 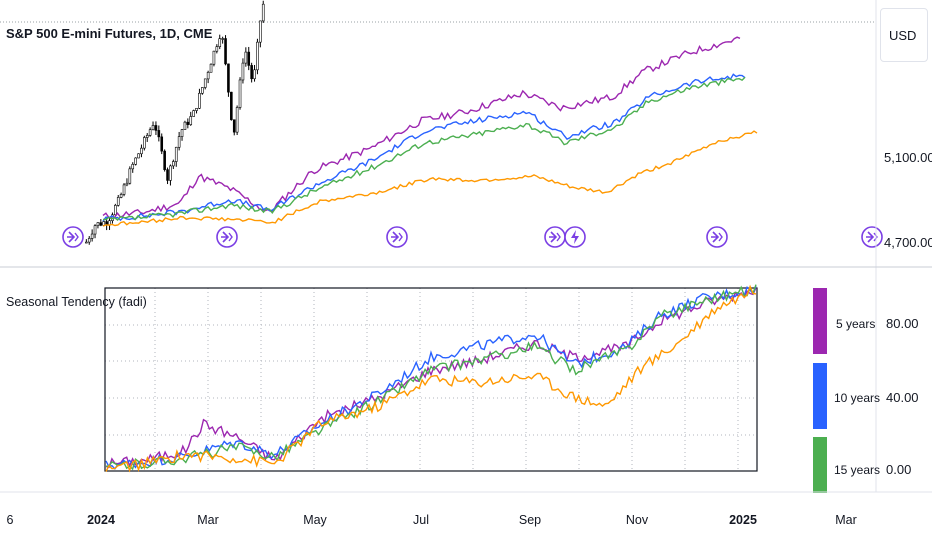 I want to click on indicator-tick-40: 40.00, so click(x=902, y=397).